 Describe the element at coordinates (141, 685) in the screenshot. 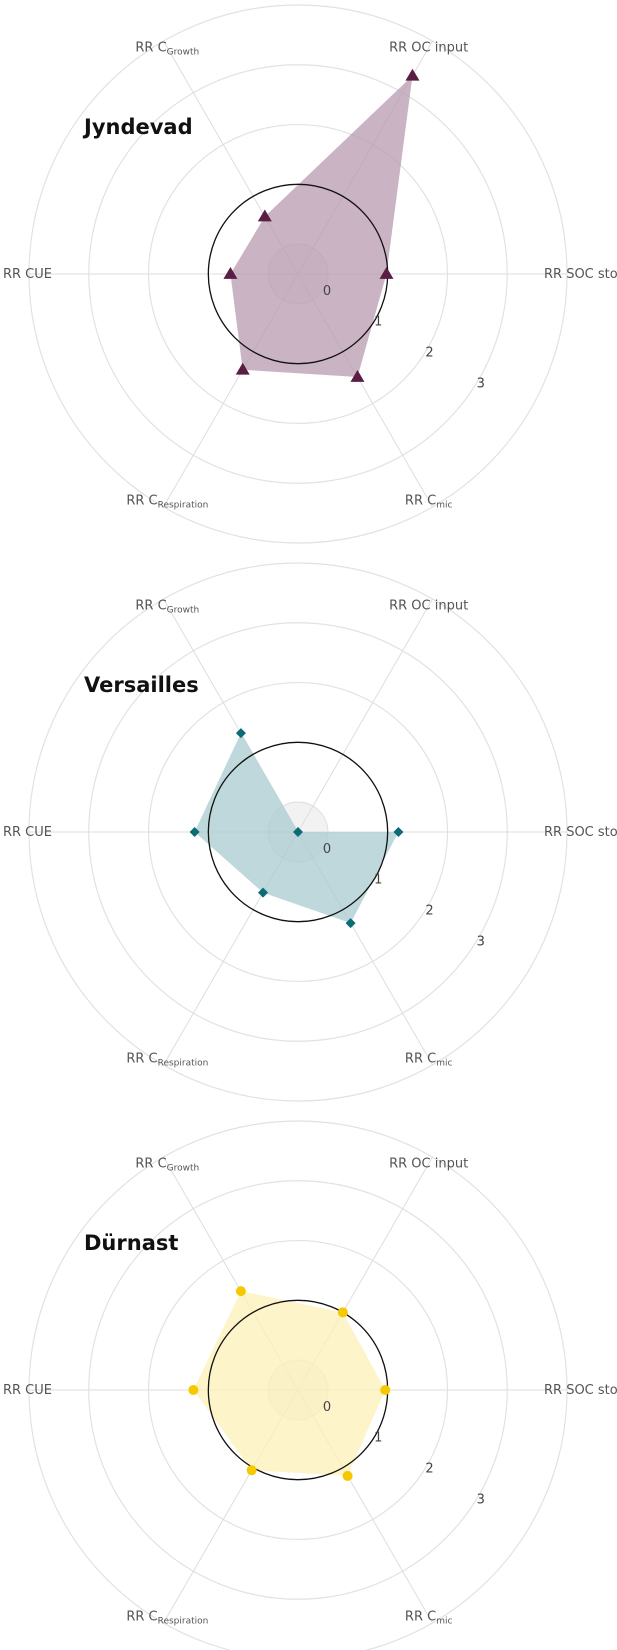

I see `chart-title: Versailles` at that location.